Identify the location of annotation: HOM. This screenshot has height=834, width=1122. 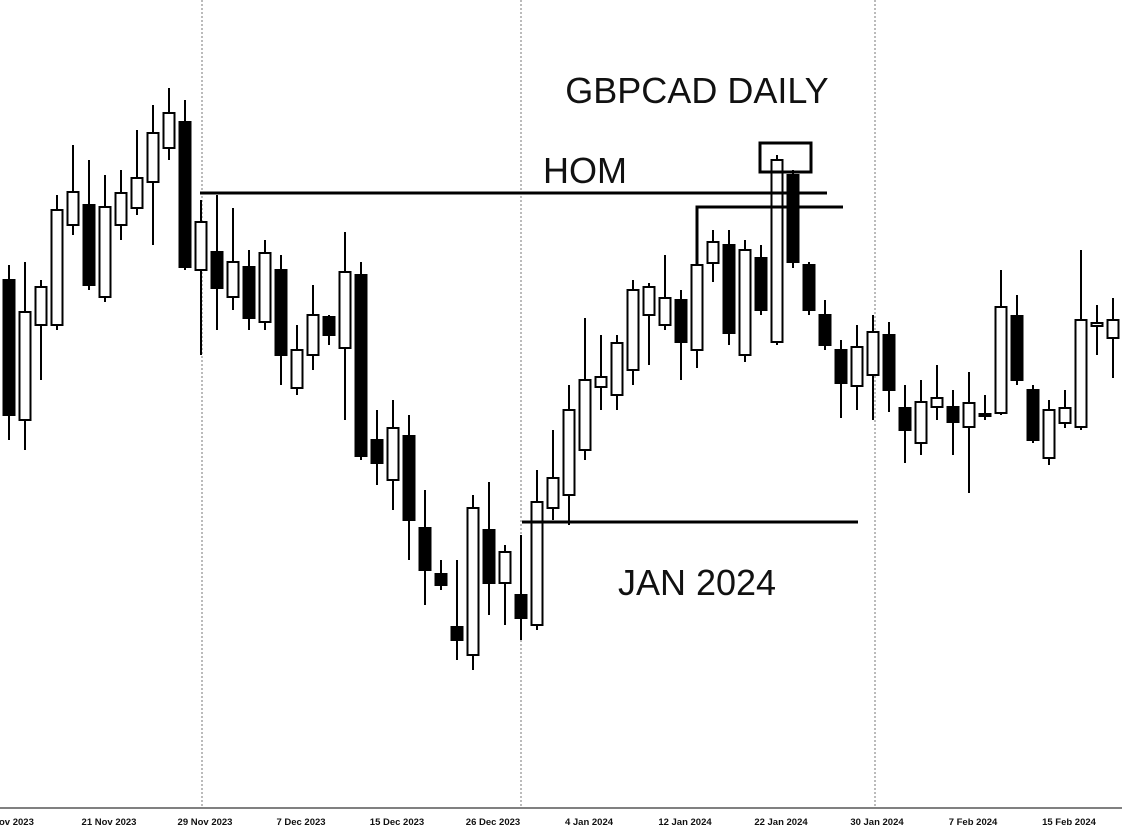
(585, 170).